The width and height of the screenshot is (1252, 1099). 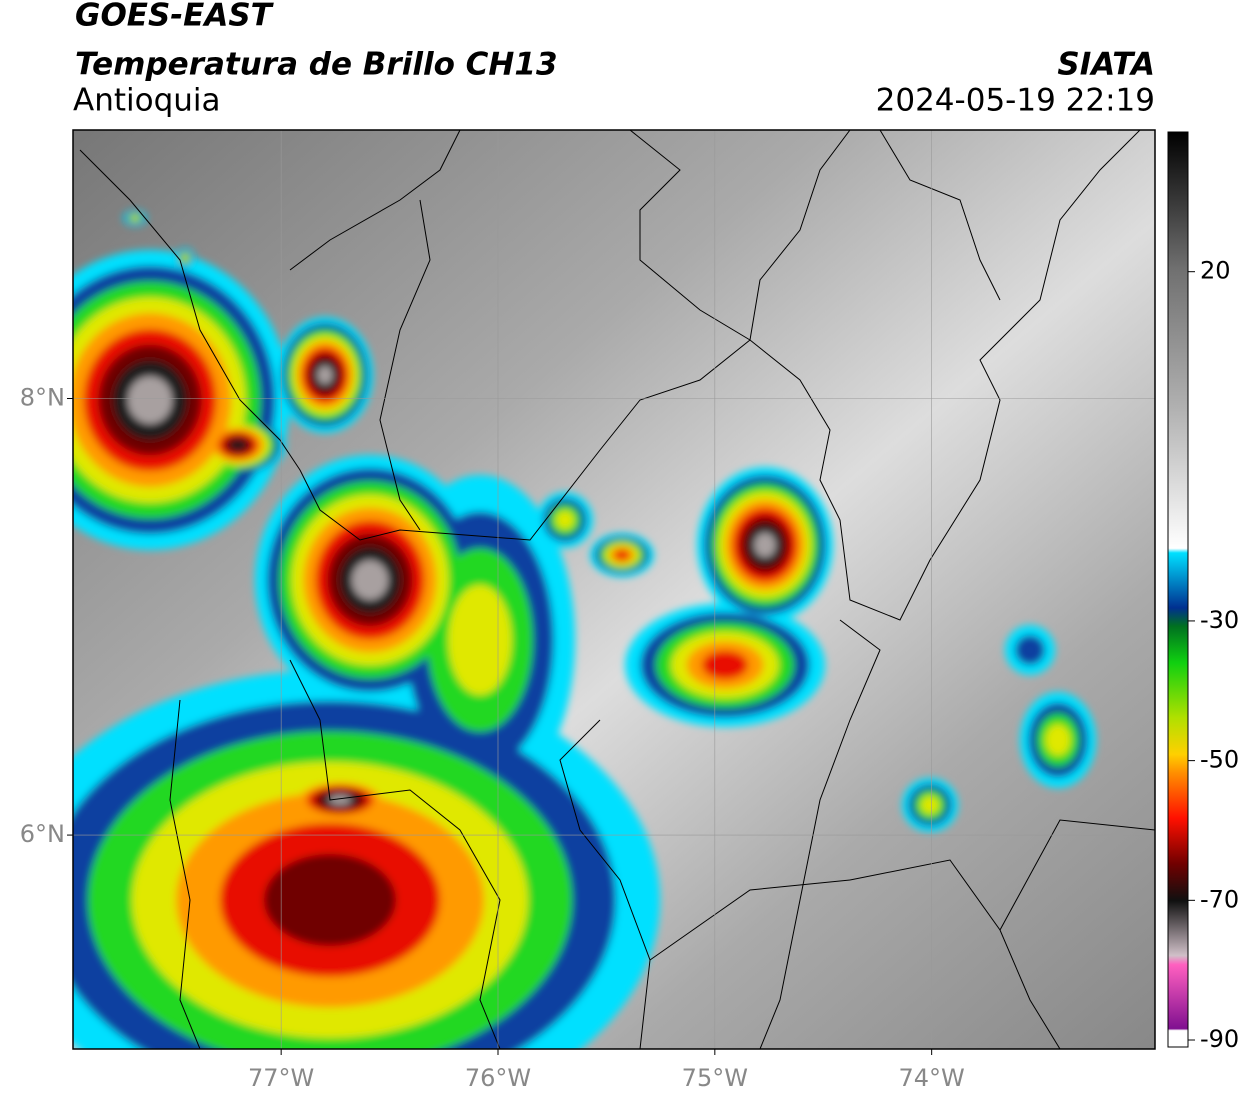 What do you see at coordinates (147, 101) in the screenshot?
I see `region: Antioquia` at bounding box center [147, 101].